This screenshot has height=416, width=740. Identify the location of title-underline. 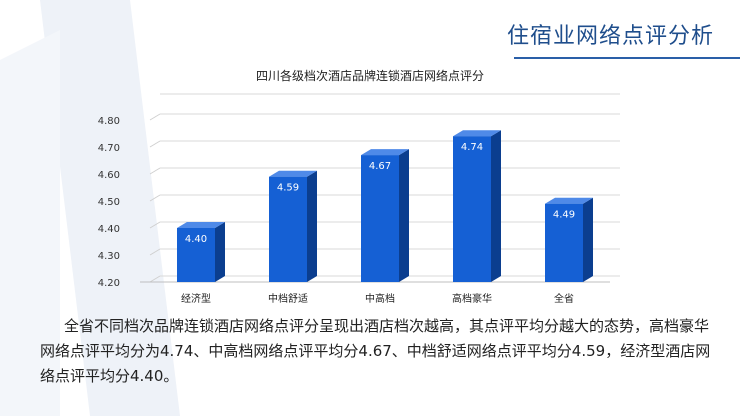
(627, 58).